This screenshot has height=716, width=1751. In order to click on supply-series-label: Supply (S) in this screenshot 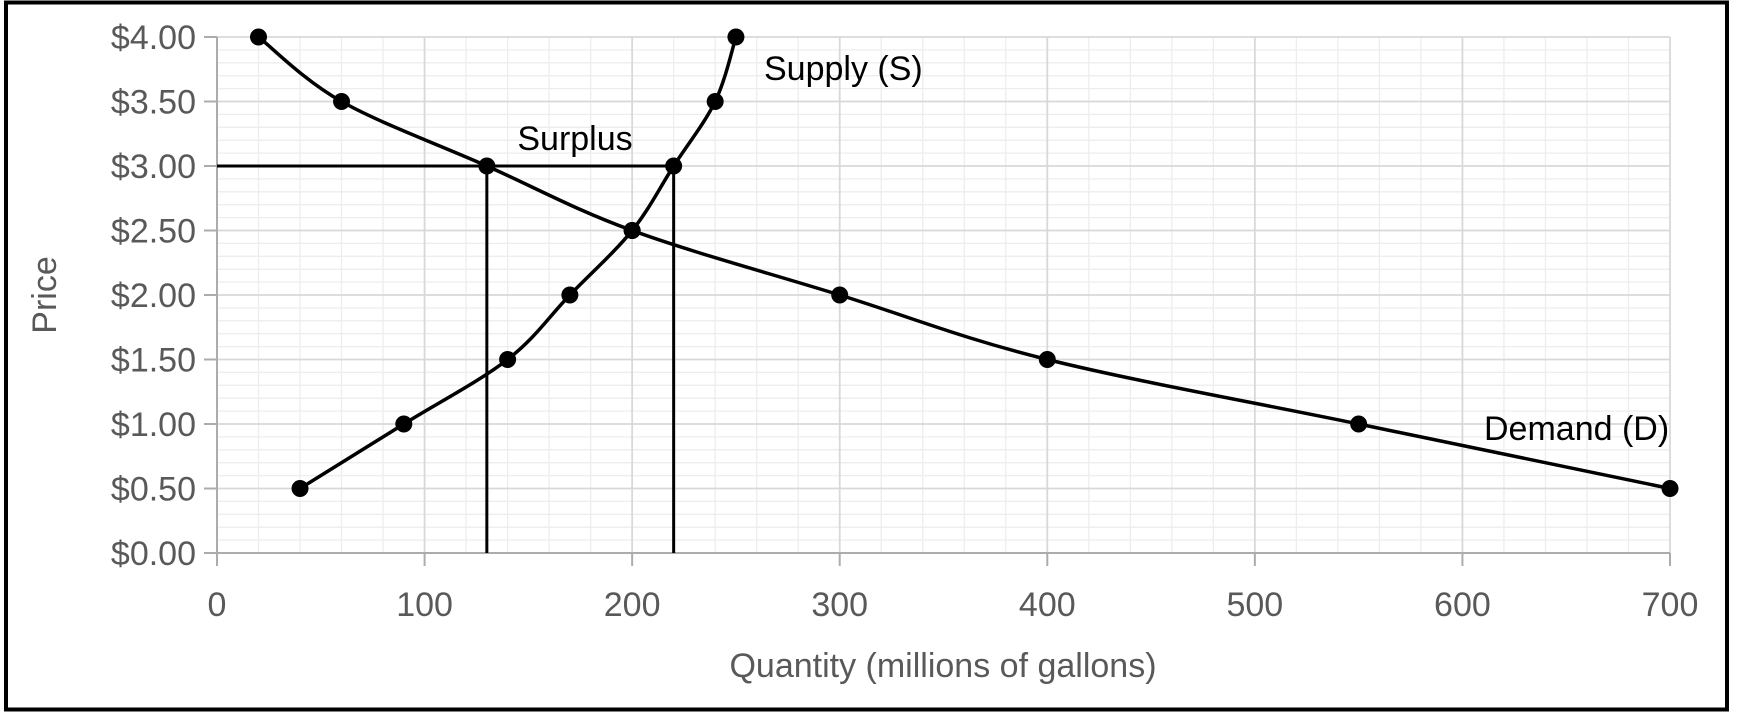, I will do `click(843, 69)`.